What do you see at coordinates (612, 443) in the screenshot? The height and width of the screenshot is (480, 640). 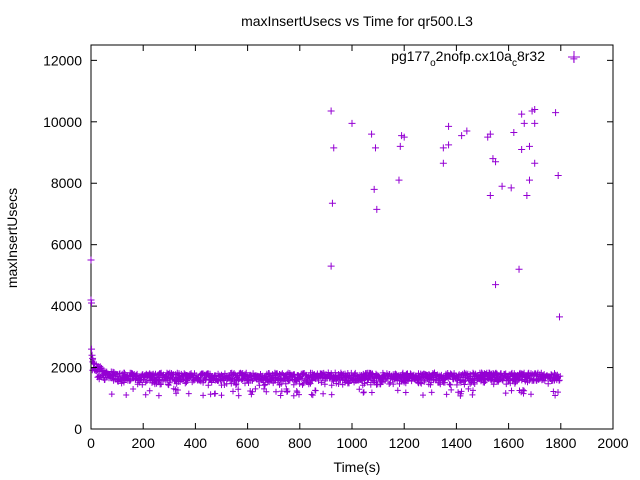 I see `x-tick-label: 2000` at bounding box center [612, 443].